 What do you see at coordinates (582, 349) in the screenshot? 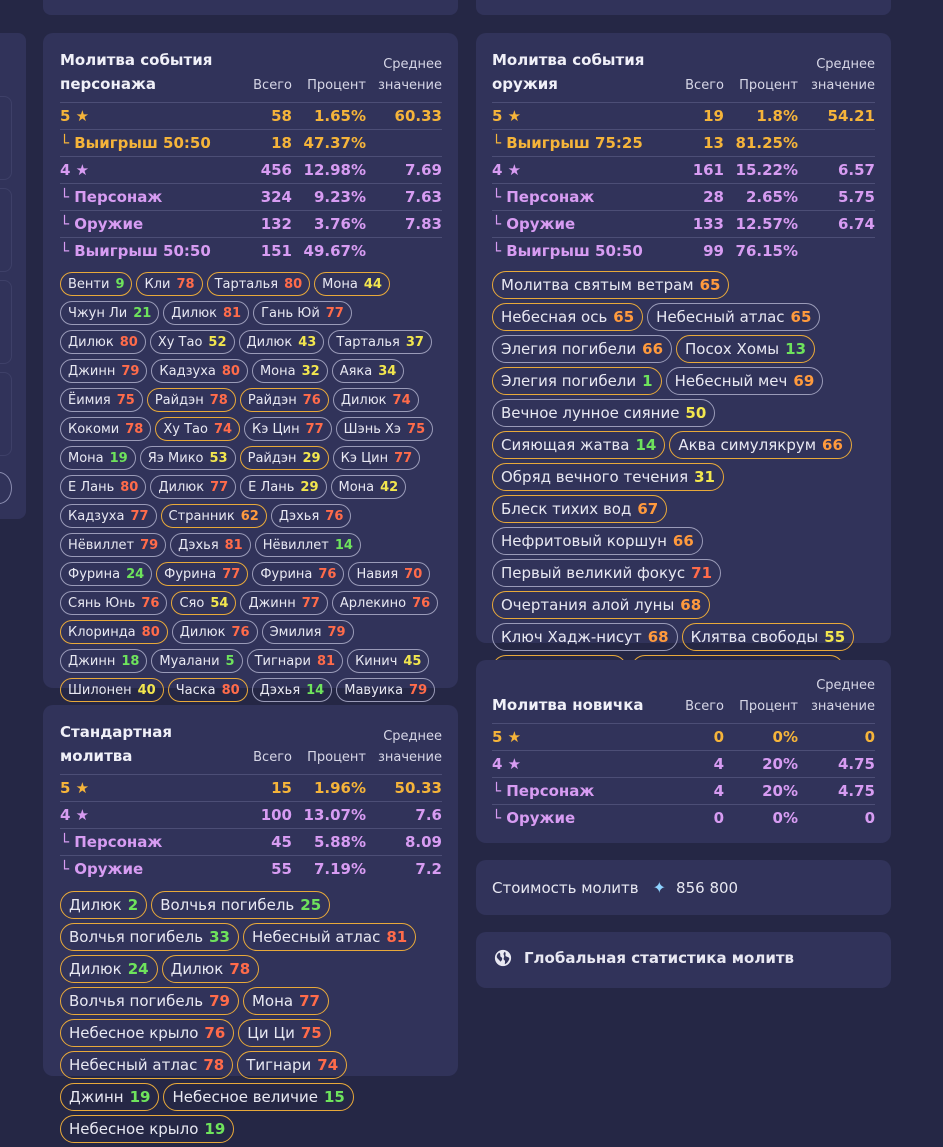
I see `pull-tag: Элегия погибели 66` at bounding box center [582, 349].